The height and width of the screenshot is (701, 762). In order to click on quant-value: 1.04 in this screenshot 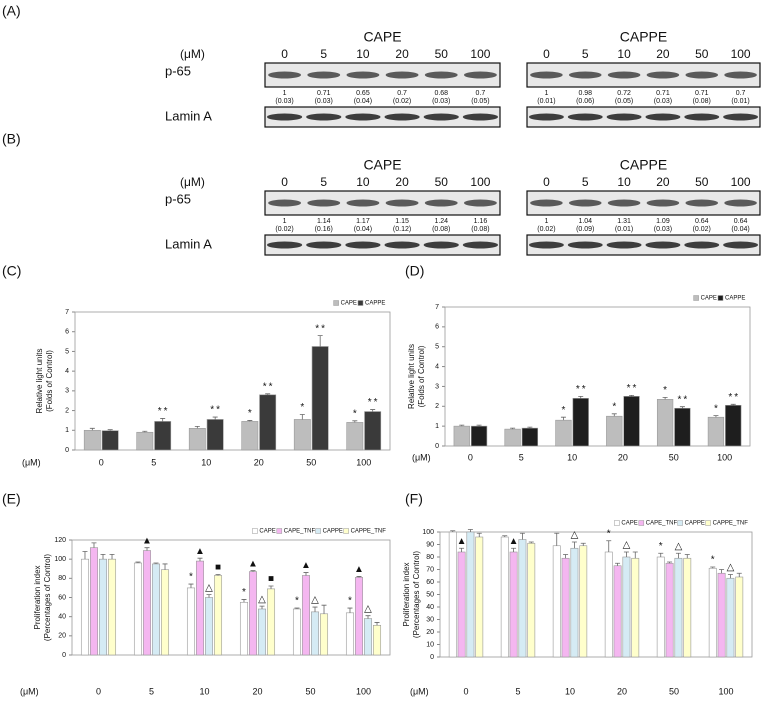, I will do `click(585, 221)`.